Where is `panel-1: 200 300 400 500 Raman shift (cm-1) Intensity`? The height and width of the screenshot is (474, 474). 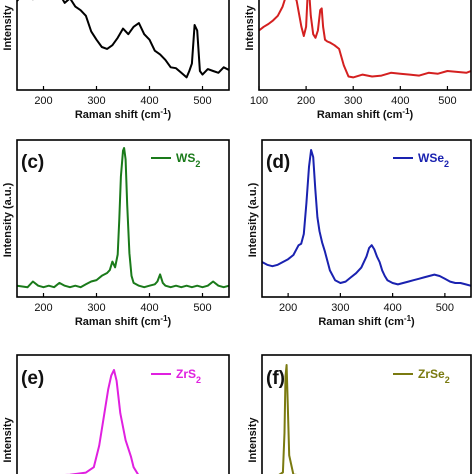
panel-1: 200 300 400 500 Raman shift (cm-1) Intensity is located at coordinates (116, 61).